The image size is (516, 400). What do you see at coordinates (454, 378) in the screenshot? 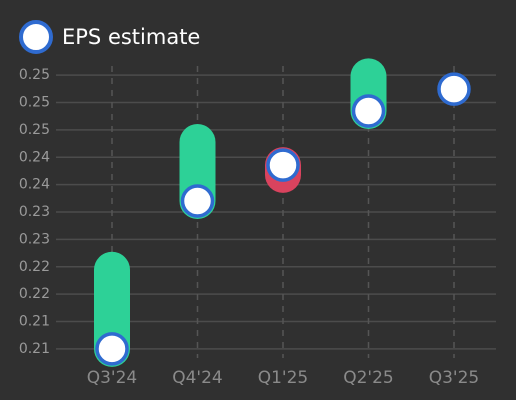
I see `x-tick-label: Q3'25` at bounding box center [454, 378].